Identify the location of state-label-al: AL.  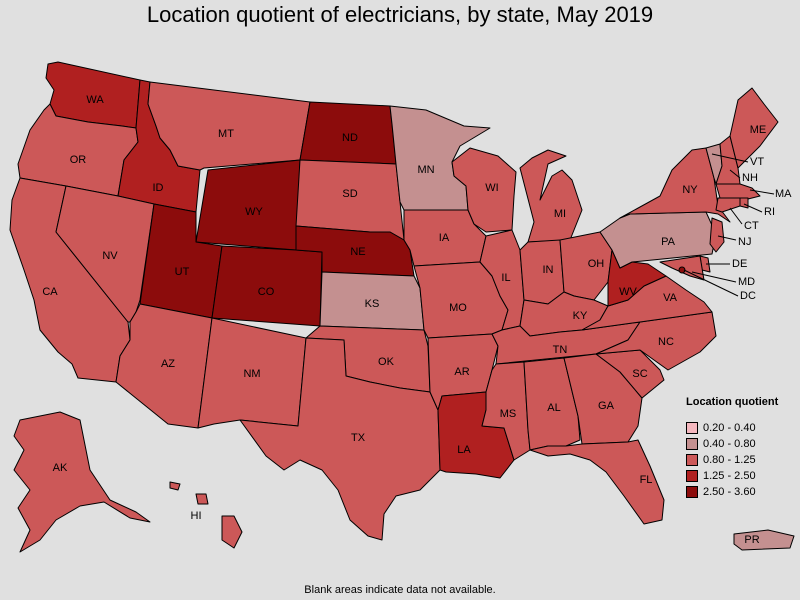
(553, 408).